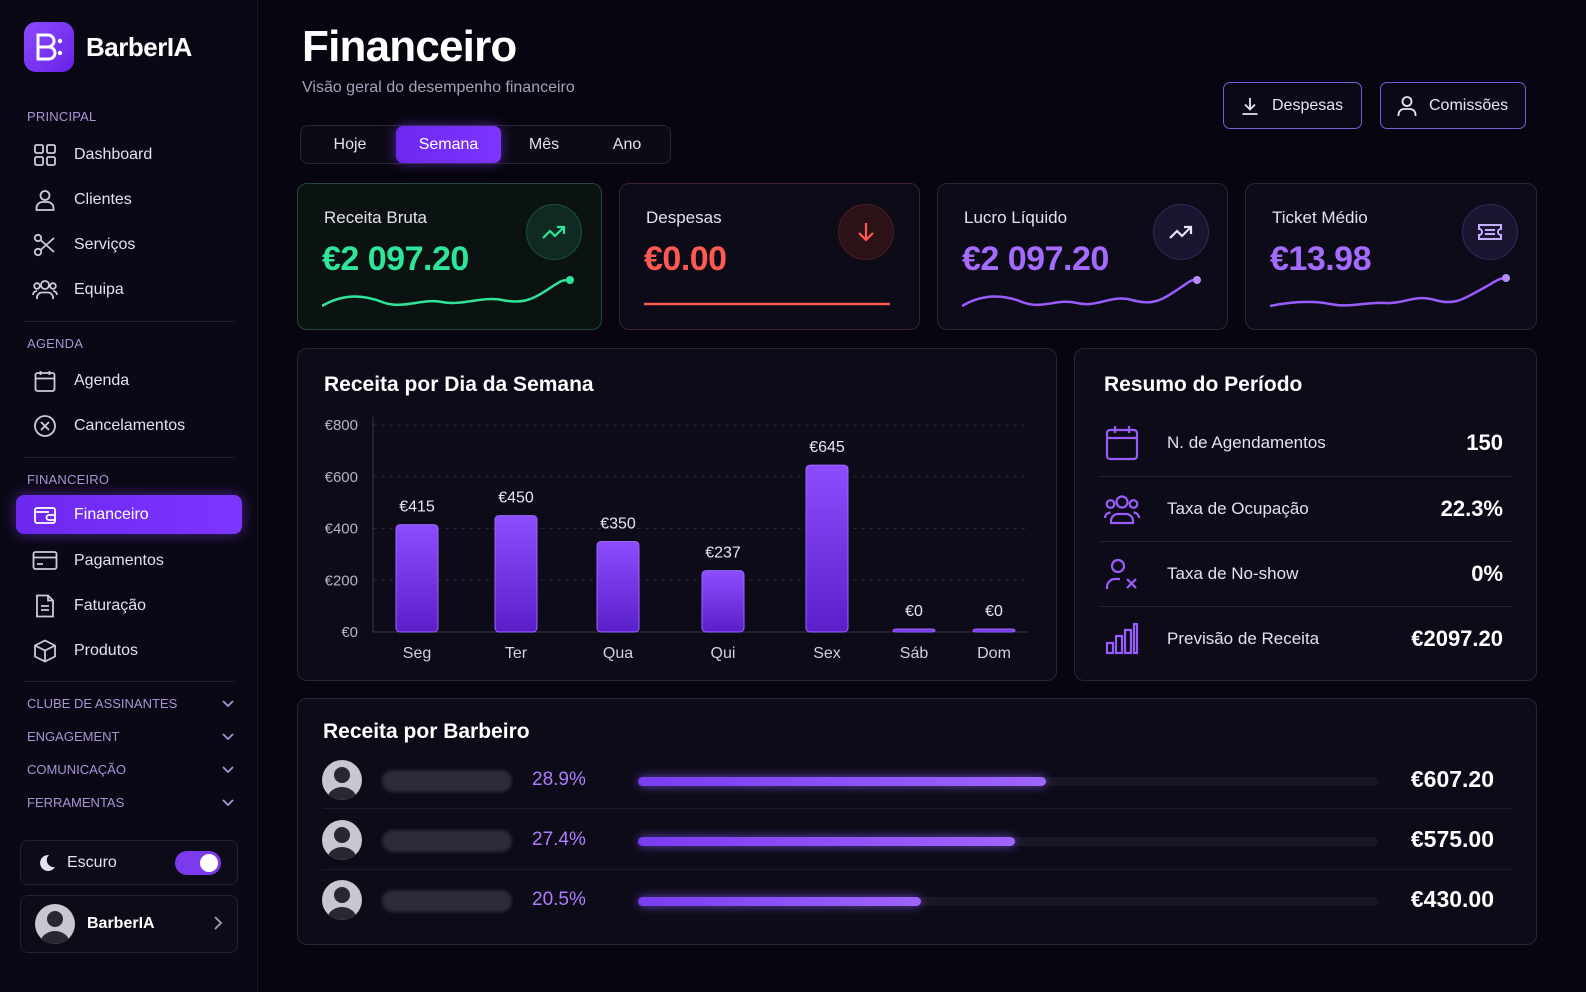 The width and height of the screenshot is (1586, 992). Describe the element at coordinates (349, 632) in the screenshot. I see `y-tick-label: €0` at that location.